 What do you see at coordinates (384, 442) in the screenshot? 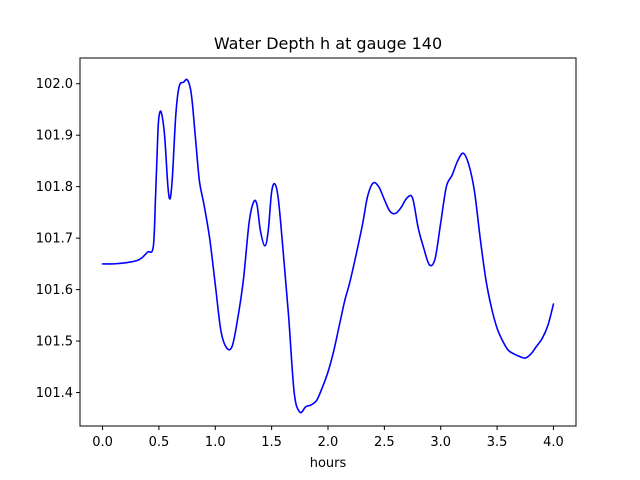
I see `x-tick-label: 2.5` at bounding box center [384, 442].